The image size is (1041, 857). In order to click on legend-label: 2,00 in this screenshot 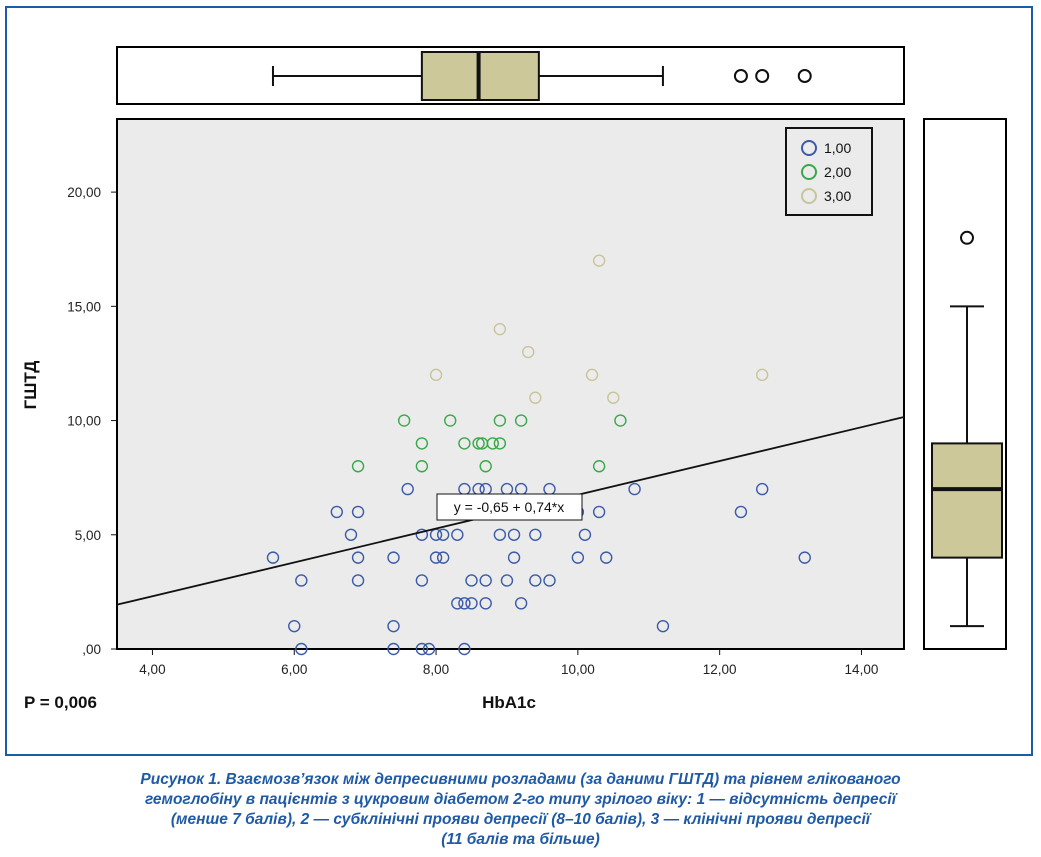, I will do `click(837, 172)`.